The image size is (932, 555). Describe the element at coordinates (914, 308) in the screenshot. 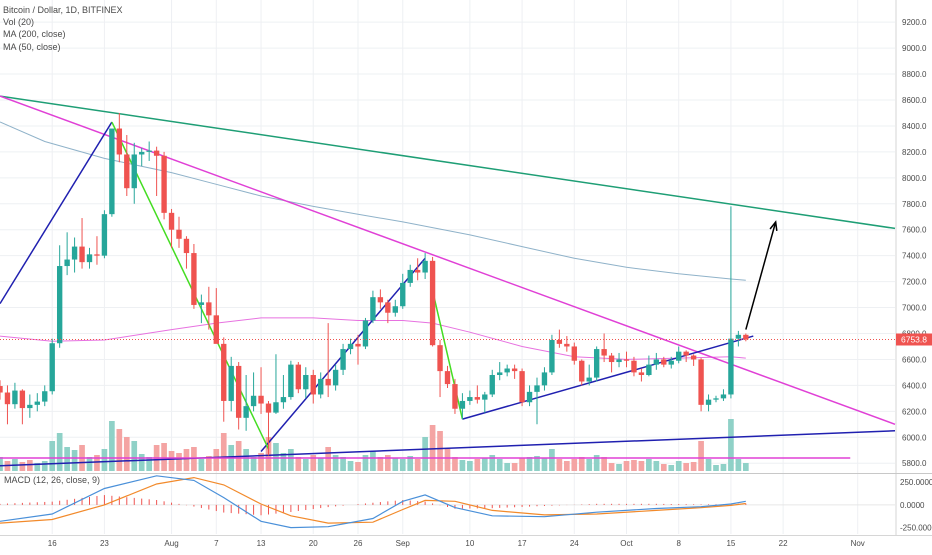

I see `y-tick-label: 7000.0` at that location.